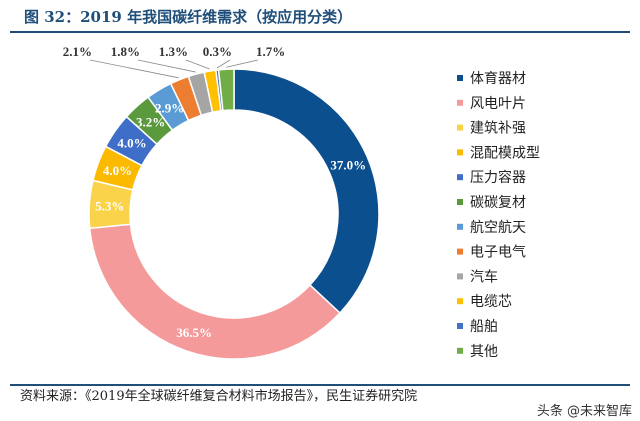 The height and width of the screenshot is (421, 640). I want to click on data-label-1: 36.5%, so click(194, 332).